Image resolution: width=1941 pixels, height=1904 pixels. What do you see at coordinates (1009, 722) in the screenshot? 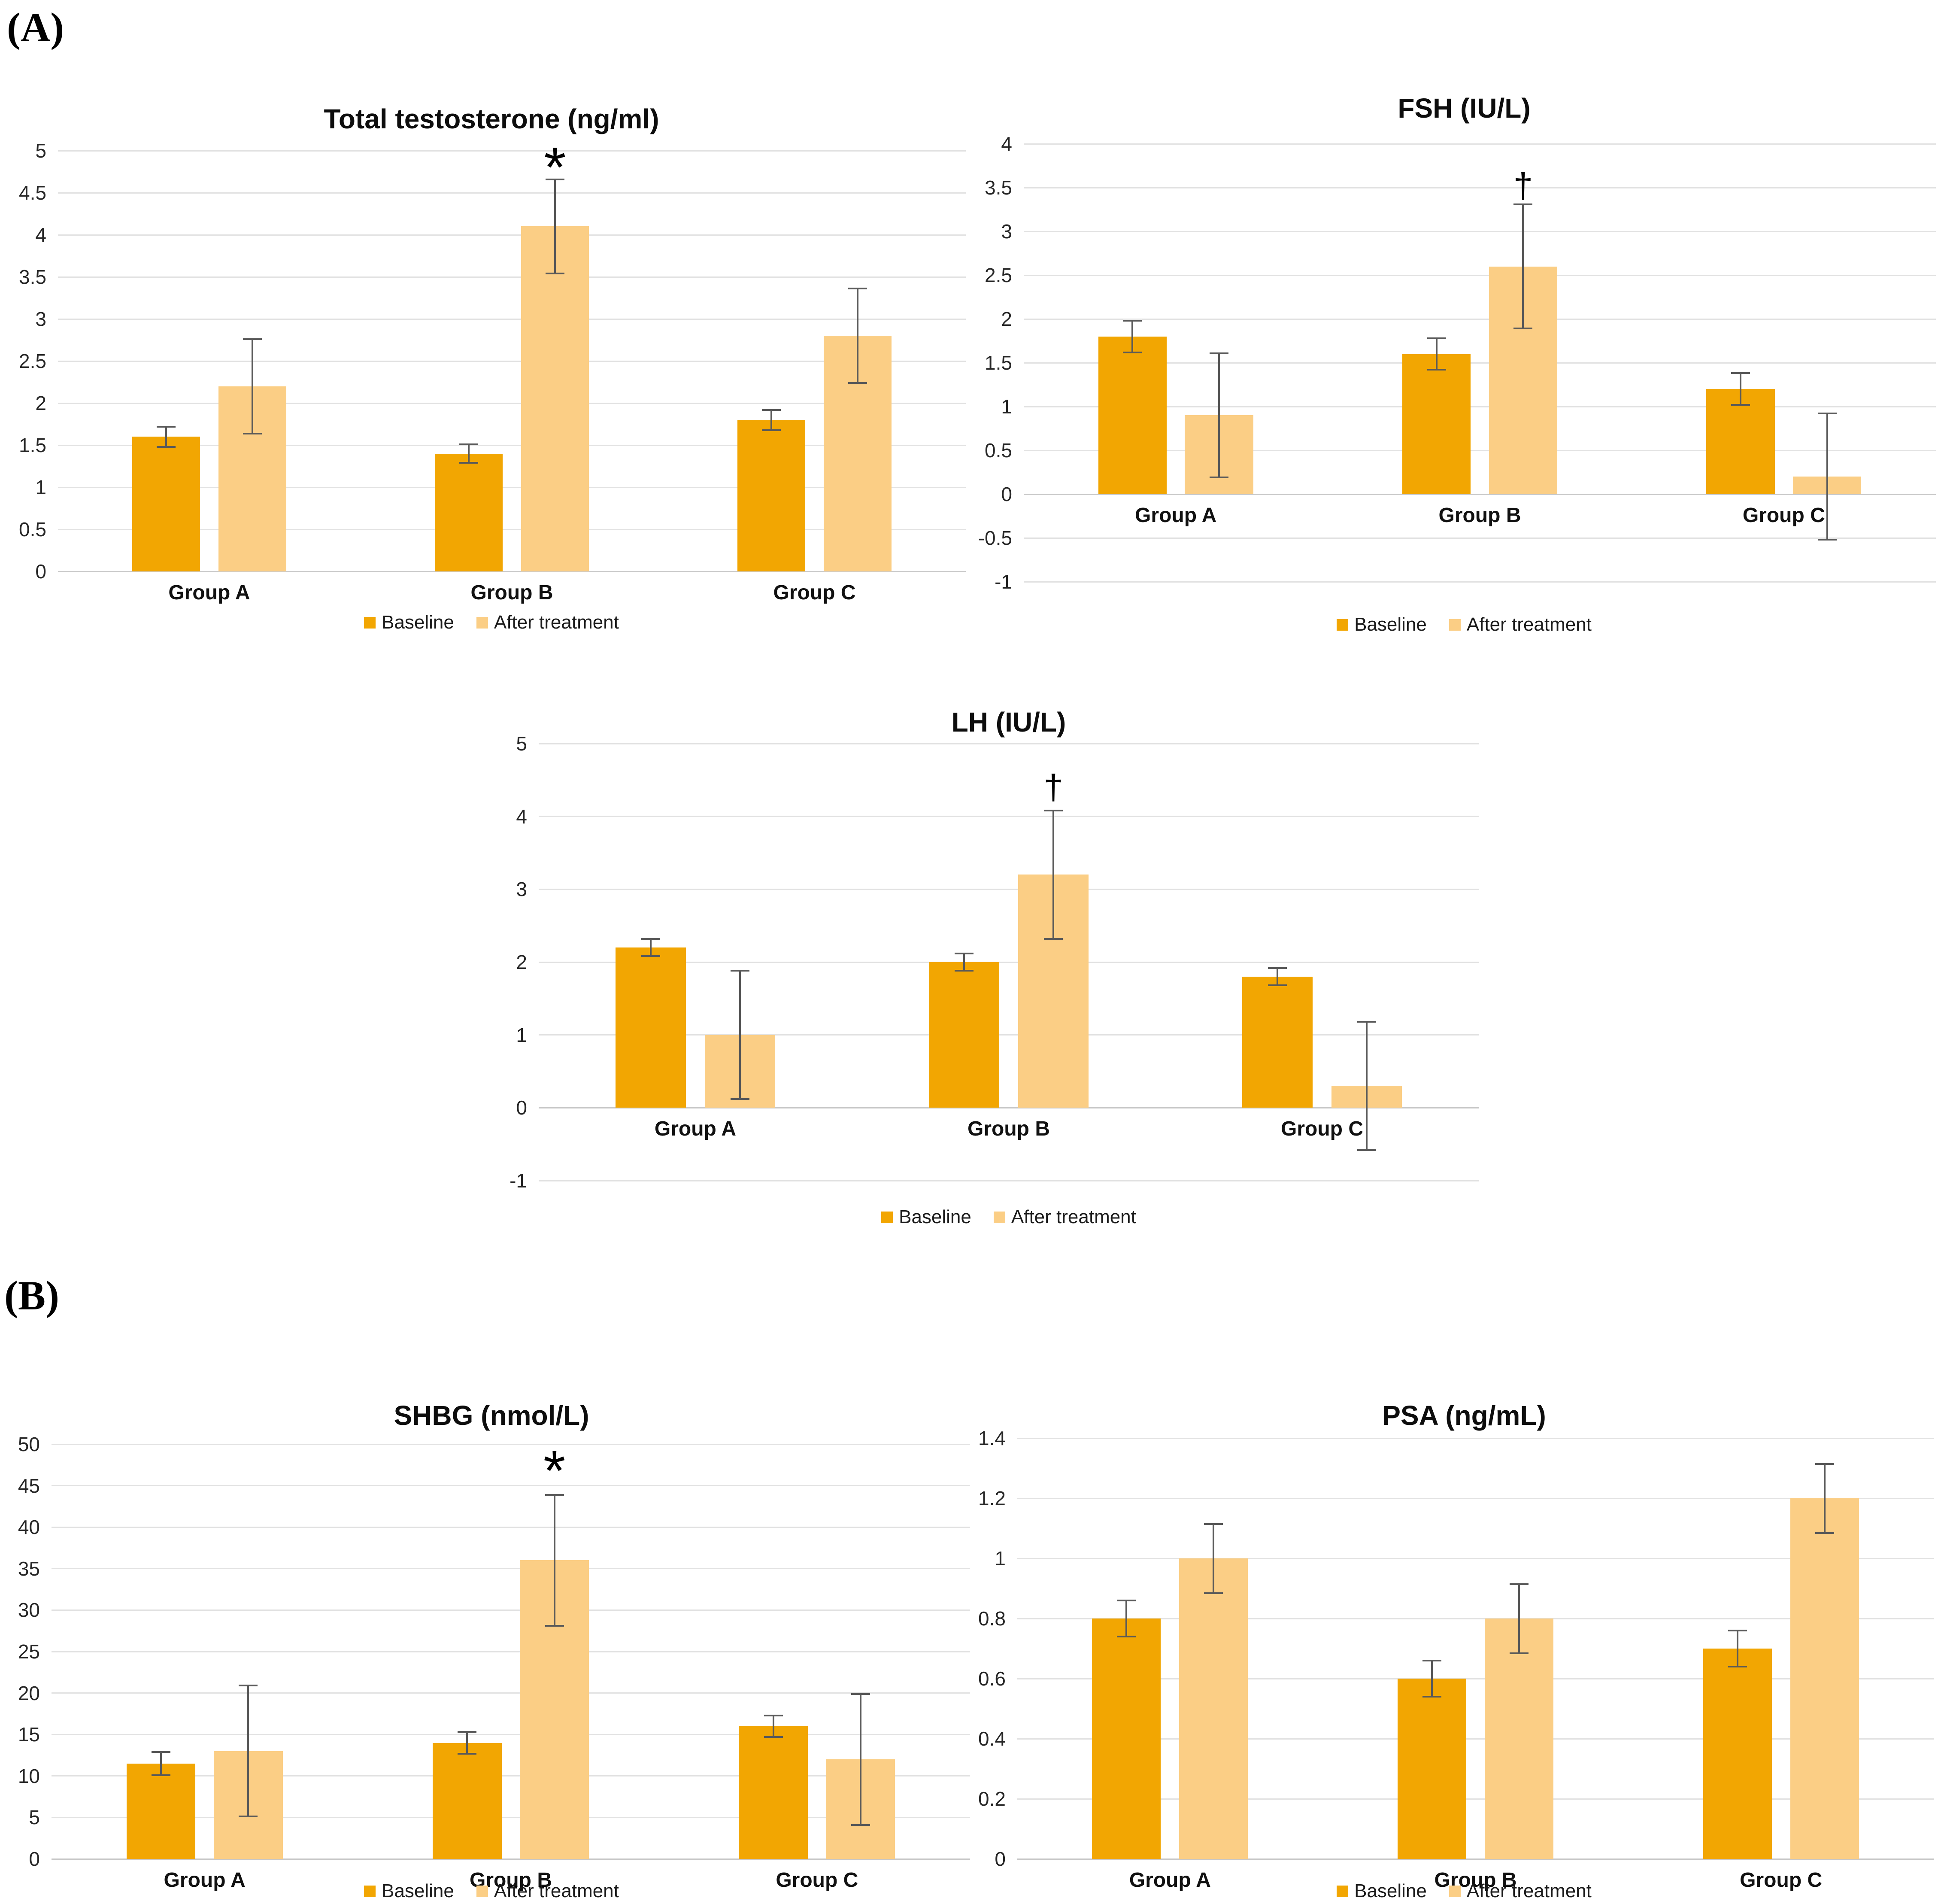
I see `chart-title: LH (IU/L)` at bounding box center [1009, 722].